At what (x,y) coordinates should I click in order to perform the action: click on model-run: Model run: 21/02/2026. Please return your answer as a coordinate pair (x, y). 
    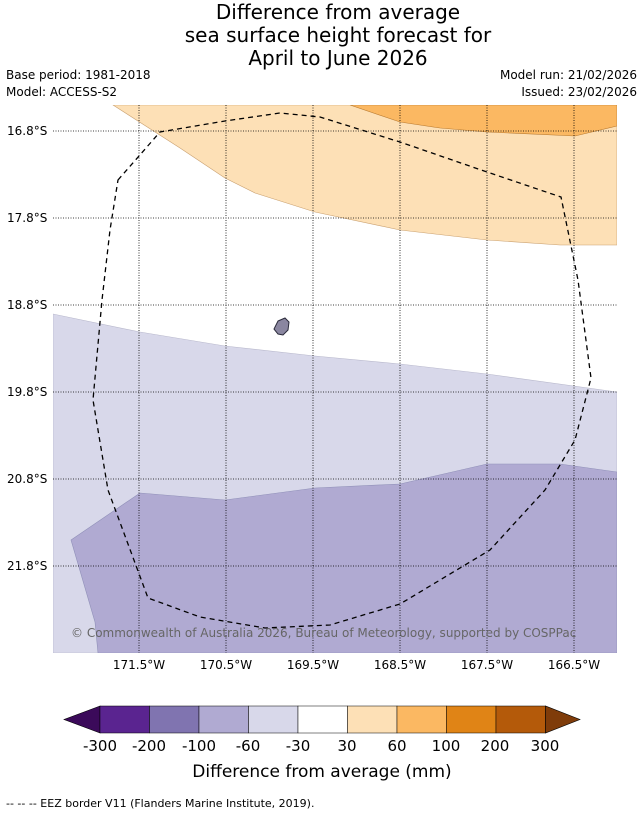
    Looking at the image, I should click on (568, 75).